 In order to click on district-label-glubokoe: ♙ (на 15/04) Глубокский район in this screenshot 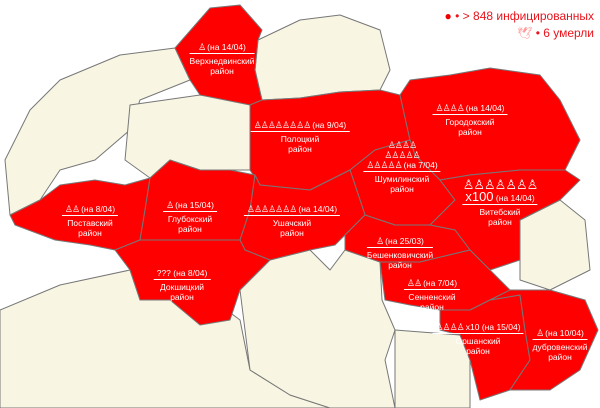, I will do `click(190, 217)`.